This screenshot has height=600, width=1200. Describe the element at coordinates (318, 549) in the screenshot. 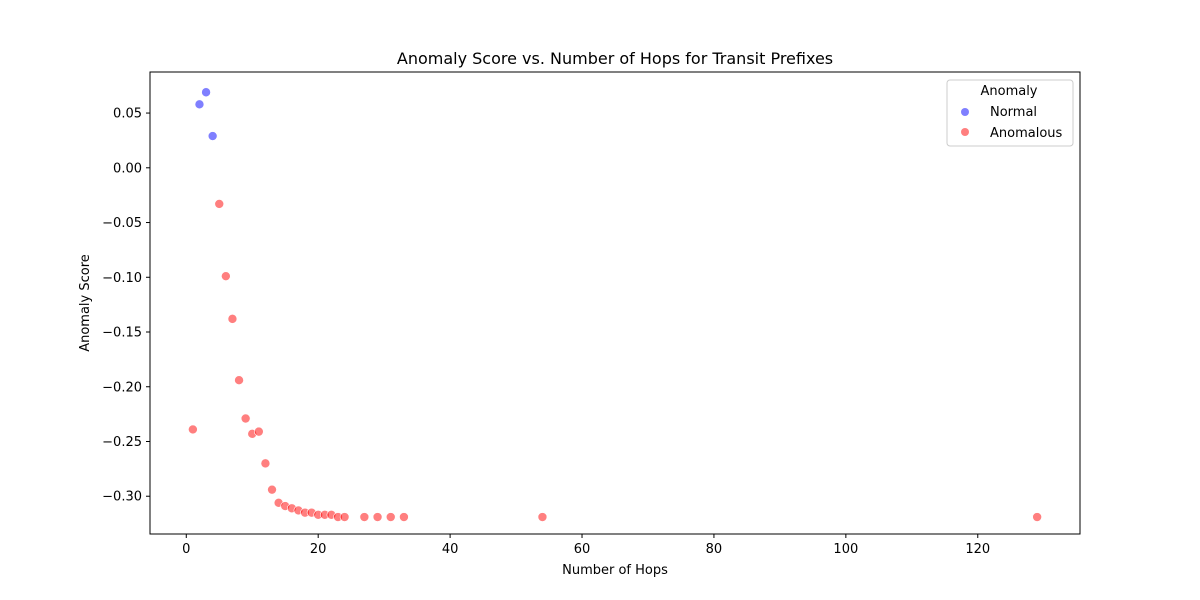

I see `x-tick-label: 20` at that location.